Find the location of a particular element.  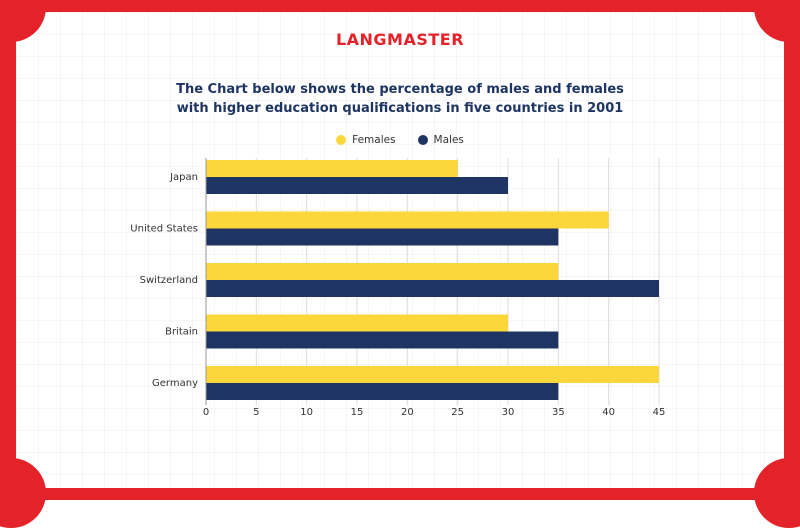

category-label: Switzerland is located at coordinates (169, 280).